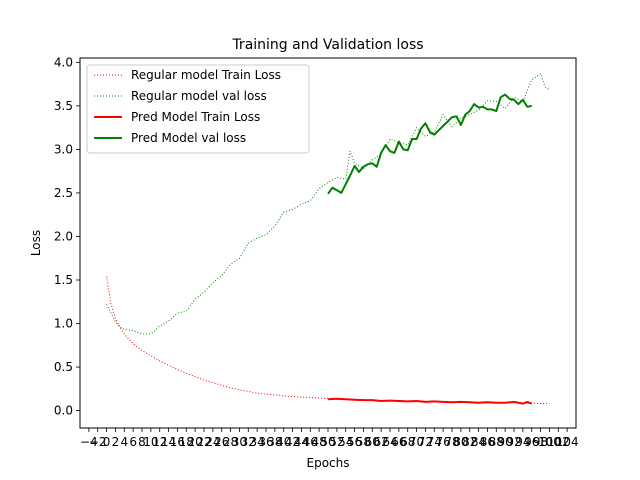  Describe the element at coordinates (558, 442) in the screenshot. I see `x-tick-label: 102` at that location.